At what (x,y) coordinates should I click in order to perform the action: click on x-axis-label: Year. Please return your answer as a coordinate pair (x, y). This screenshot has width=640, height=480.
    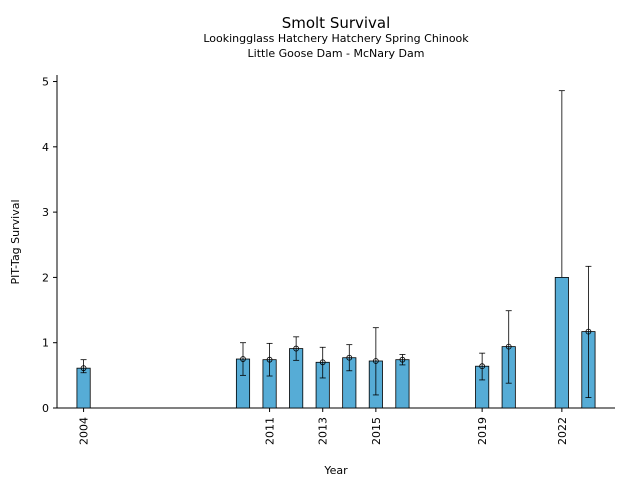
    Looking at the image, I should click on (335, 470).